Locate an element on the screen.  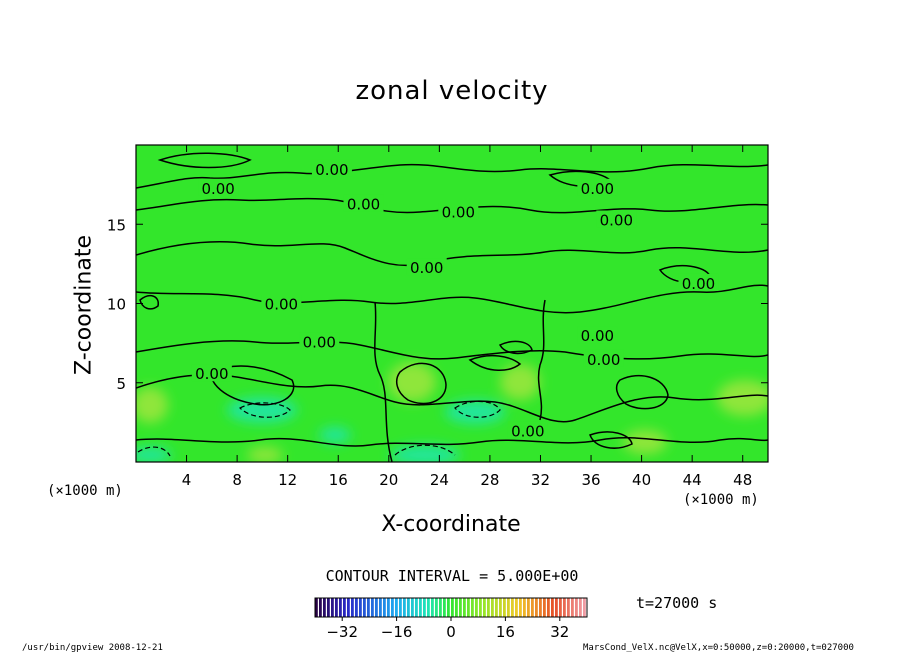
y-tick-label: 5 is located at coordinates (121, 384).